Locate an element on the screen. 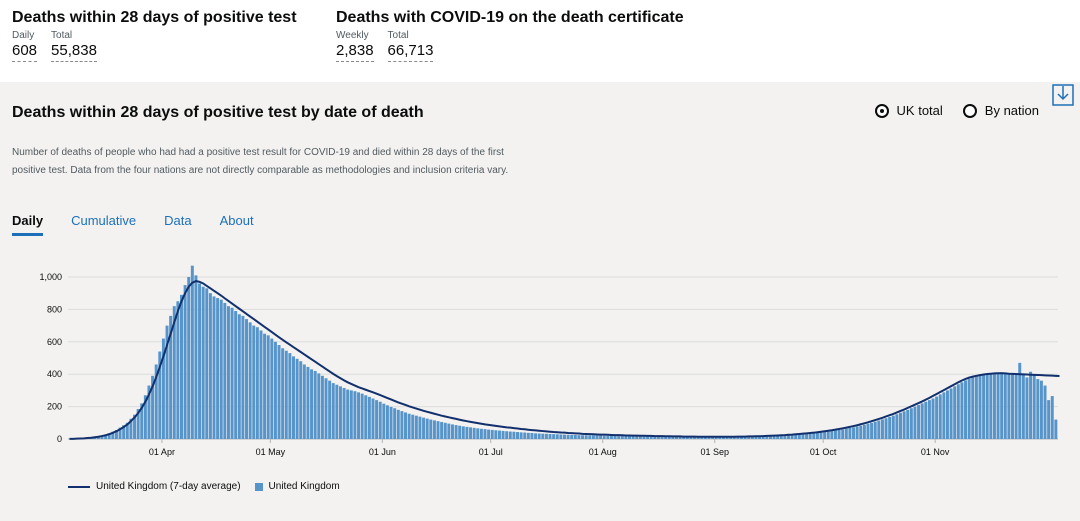 The height and width of the screenshot is (521, 1080). stat-value: 66,713 is located at coordinates (410, 52).